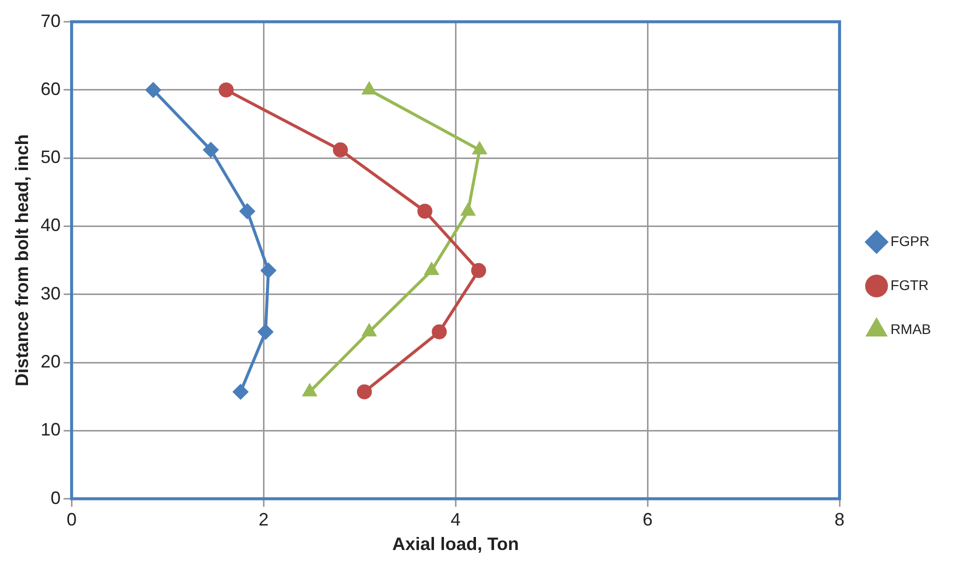 The width and height of the screenshot is (959, 564). Describe the element at coordinates (455, 520) in the screenshot. I see `x-tick-label: 4` at that location.